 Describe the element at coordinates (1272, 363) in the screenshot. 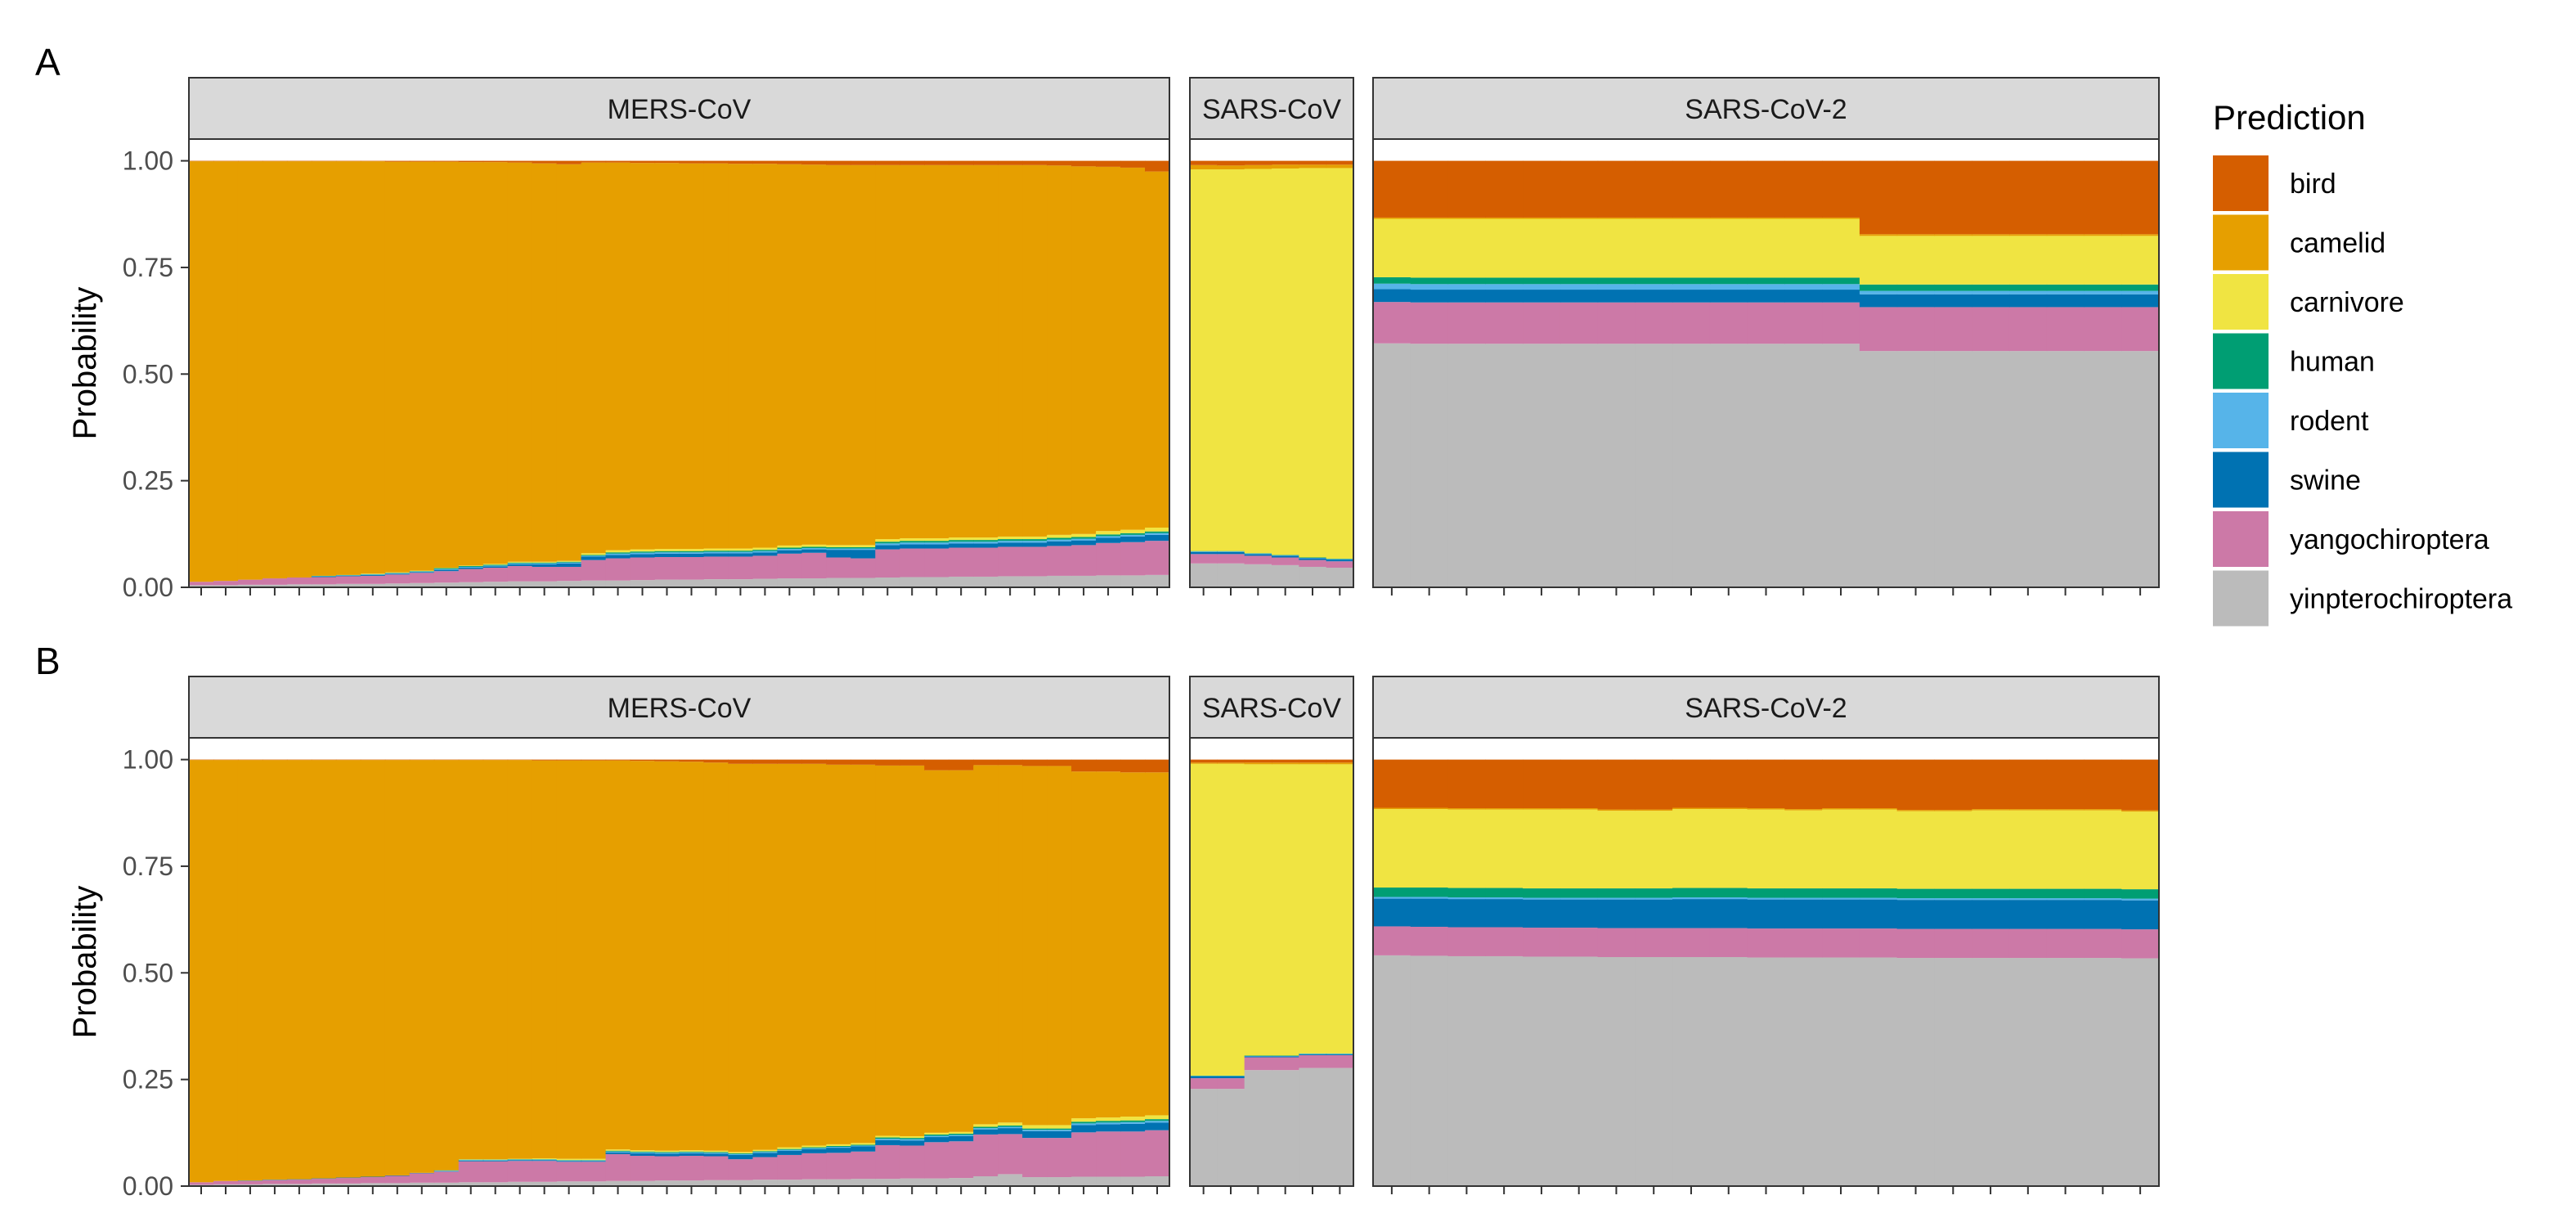

I see `facet-frame` at that location.